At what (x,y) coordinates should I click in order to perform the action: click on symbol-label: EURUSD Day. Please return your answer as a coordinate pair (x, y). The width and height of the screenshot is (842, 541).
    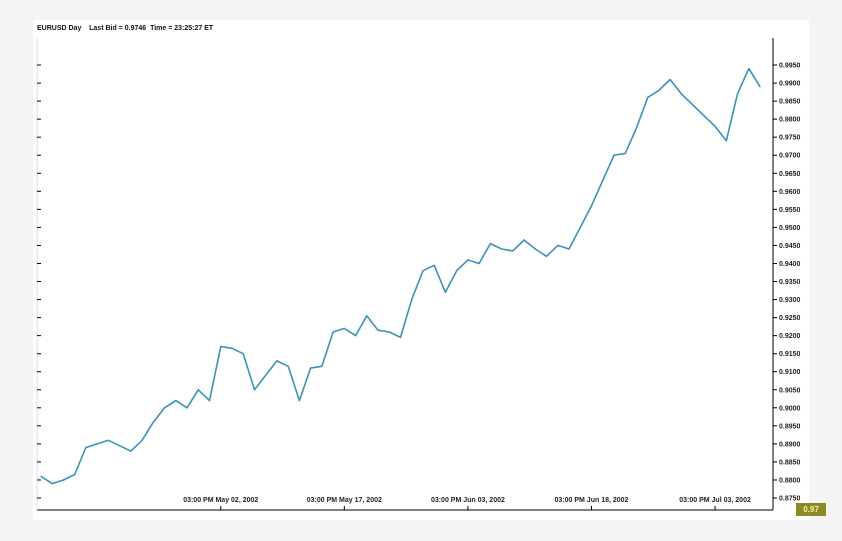
    Looking at the image, I should click on (59, 28).